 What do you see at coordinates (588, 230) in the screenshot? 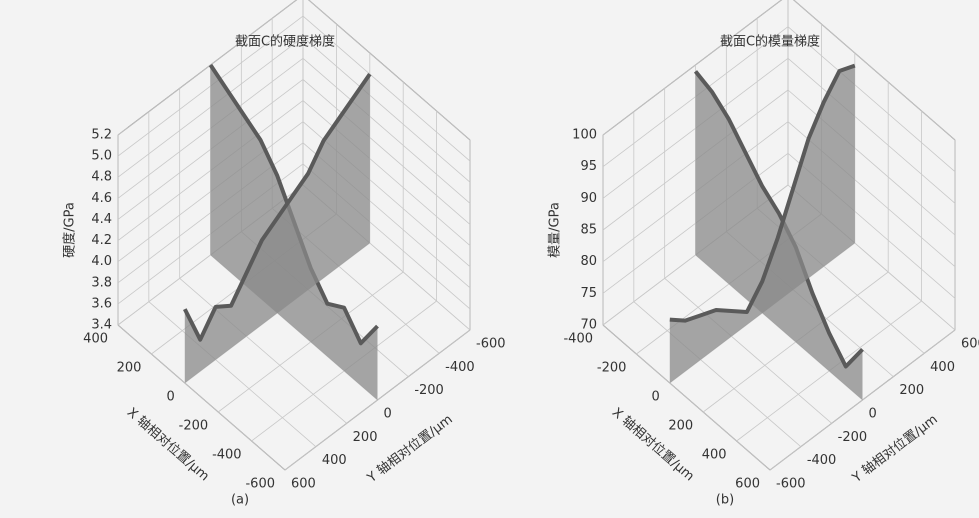
I see `z-tick-label: 85` at bounding box center [588, 230].